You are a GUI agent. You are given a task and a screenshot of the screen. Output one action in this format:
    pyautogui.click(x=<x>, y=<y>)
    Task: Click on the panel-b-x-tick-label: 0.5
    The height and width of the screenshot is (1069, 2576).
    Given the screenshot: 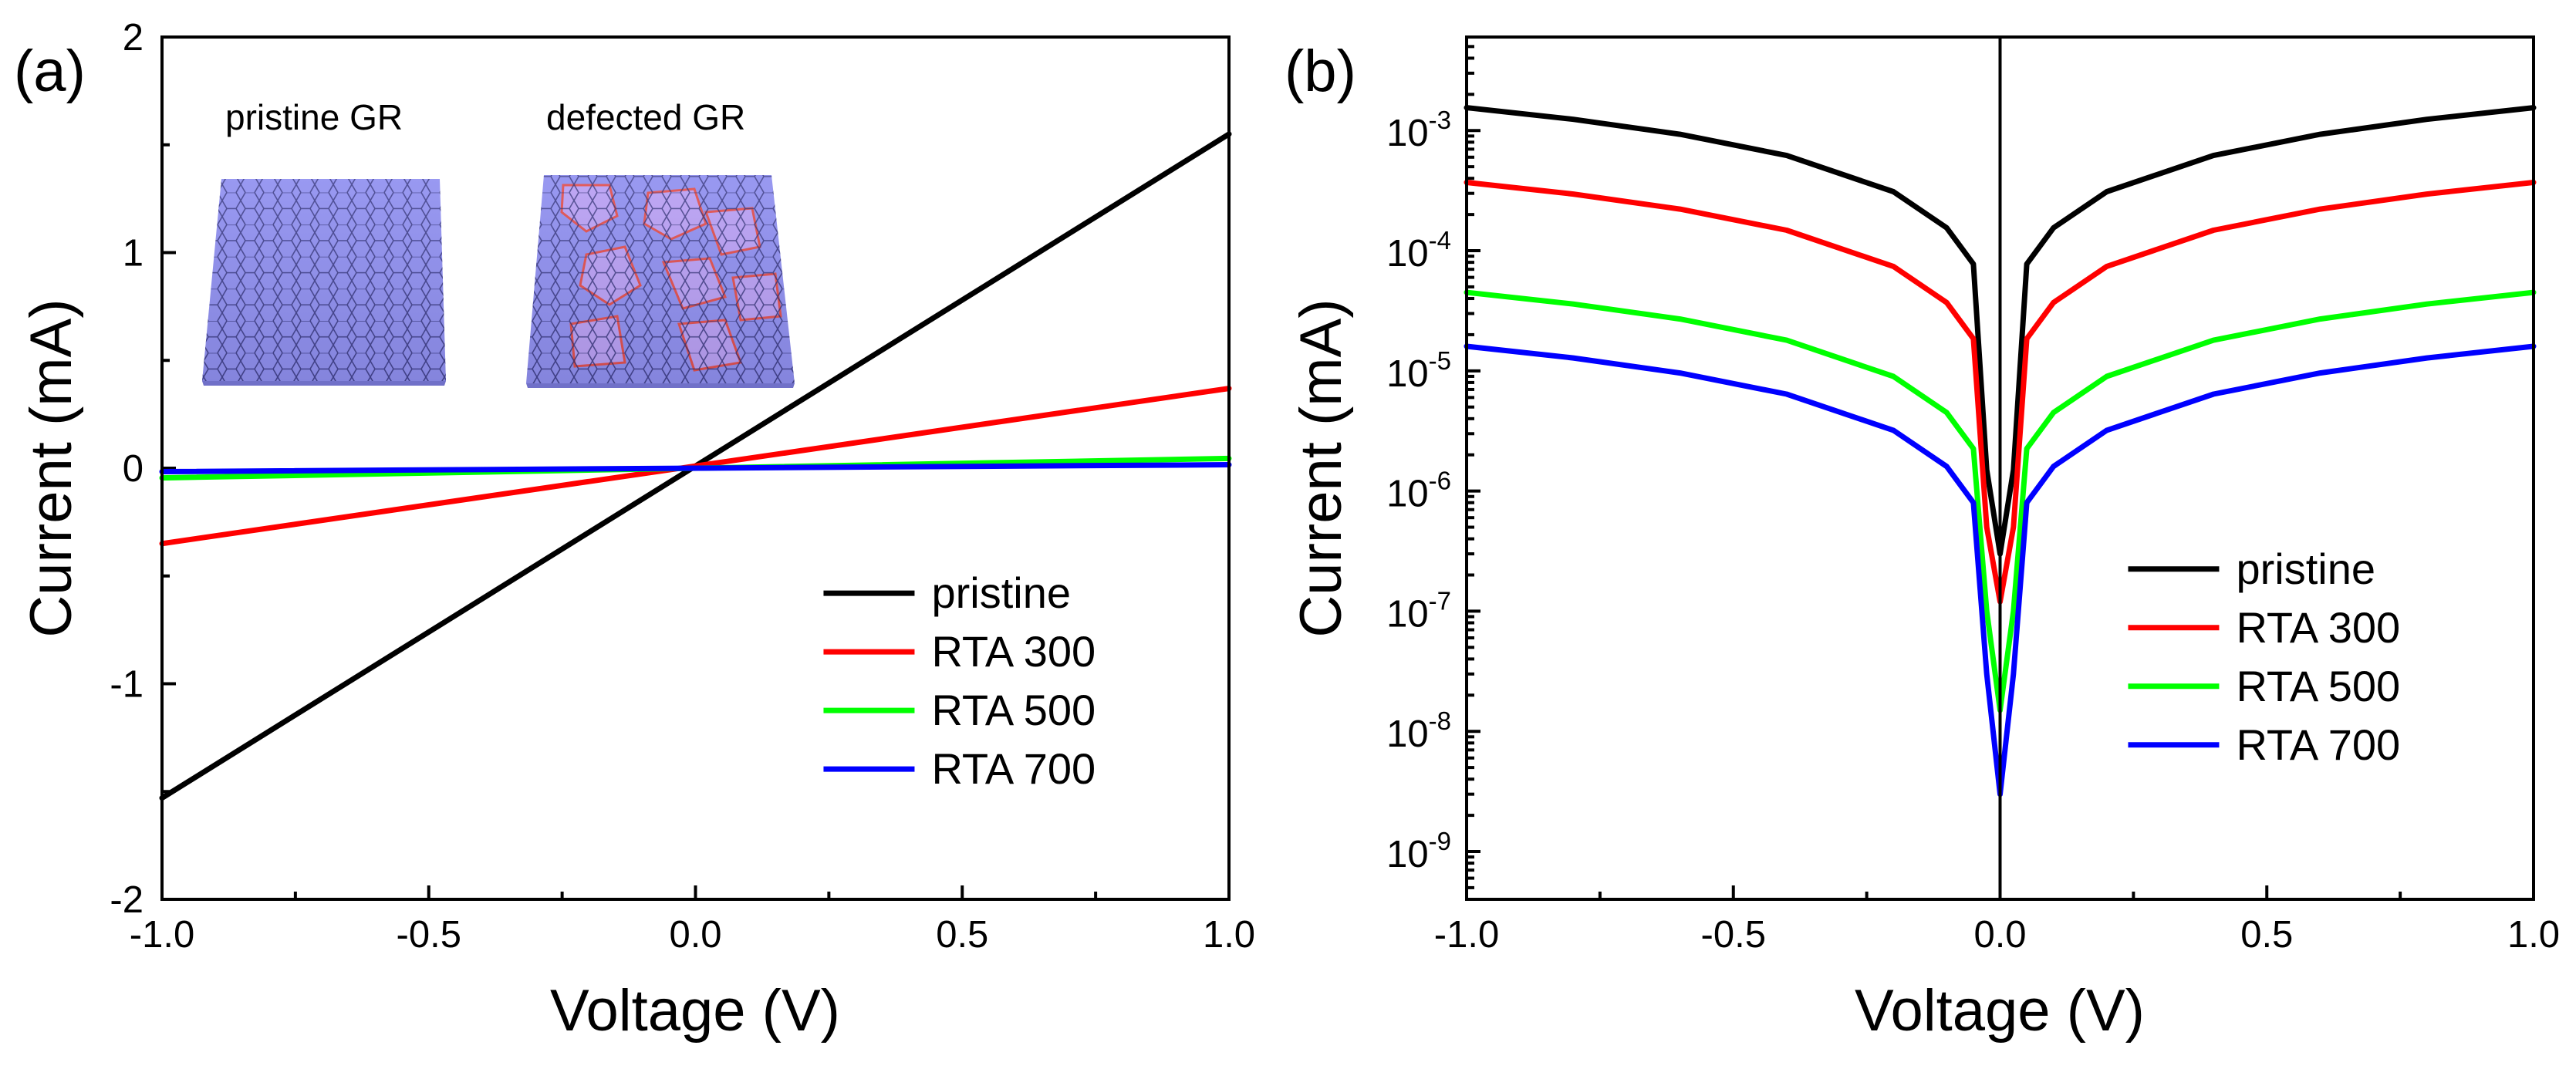 What is the action you would take?
    pyautogui.click(x=2266, y=935)
    